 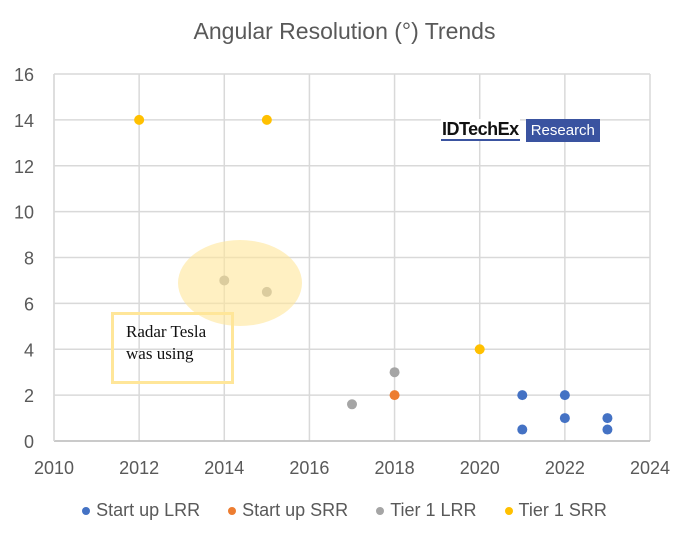 I want to click on legend-item: Tier 1 SRR, so click(x=555, y=510).